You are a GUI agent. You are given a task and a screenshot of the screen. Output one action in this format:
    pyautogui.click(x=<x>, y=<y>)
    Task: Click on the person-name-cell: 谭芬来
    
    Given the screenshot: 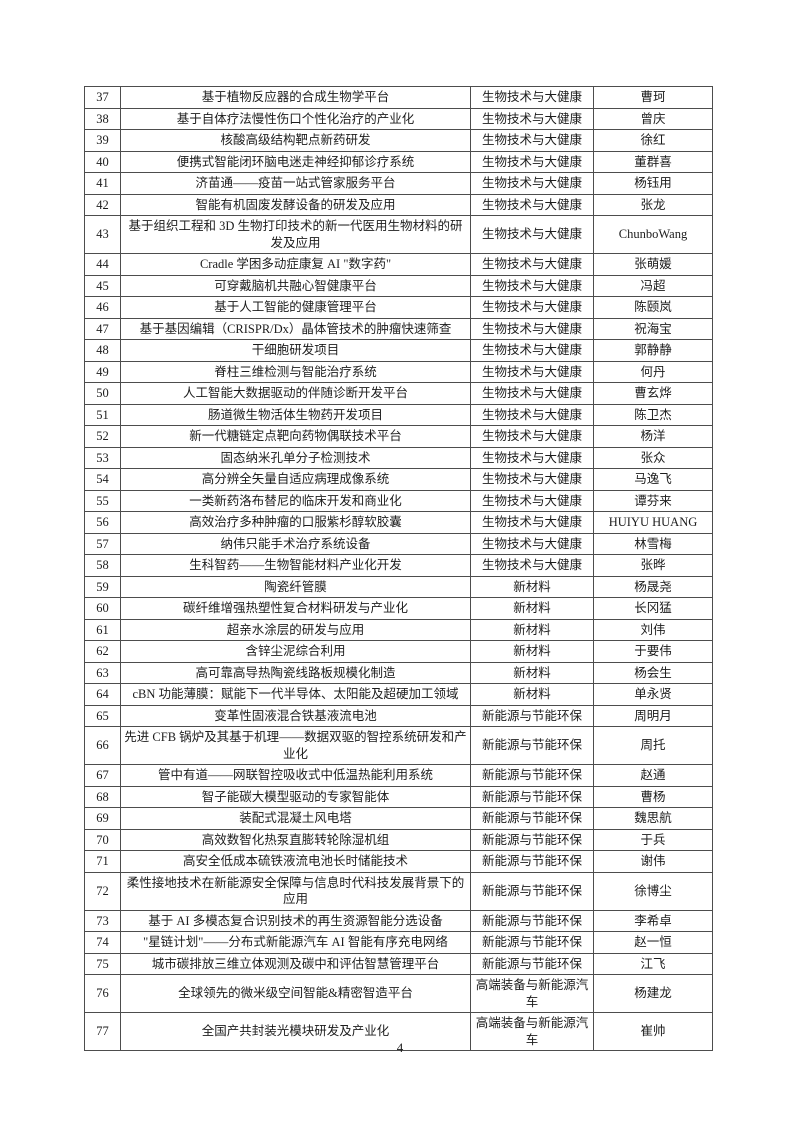 What is the action you would take?
    pyautogui.click(x=653, y=500)
    